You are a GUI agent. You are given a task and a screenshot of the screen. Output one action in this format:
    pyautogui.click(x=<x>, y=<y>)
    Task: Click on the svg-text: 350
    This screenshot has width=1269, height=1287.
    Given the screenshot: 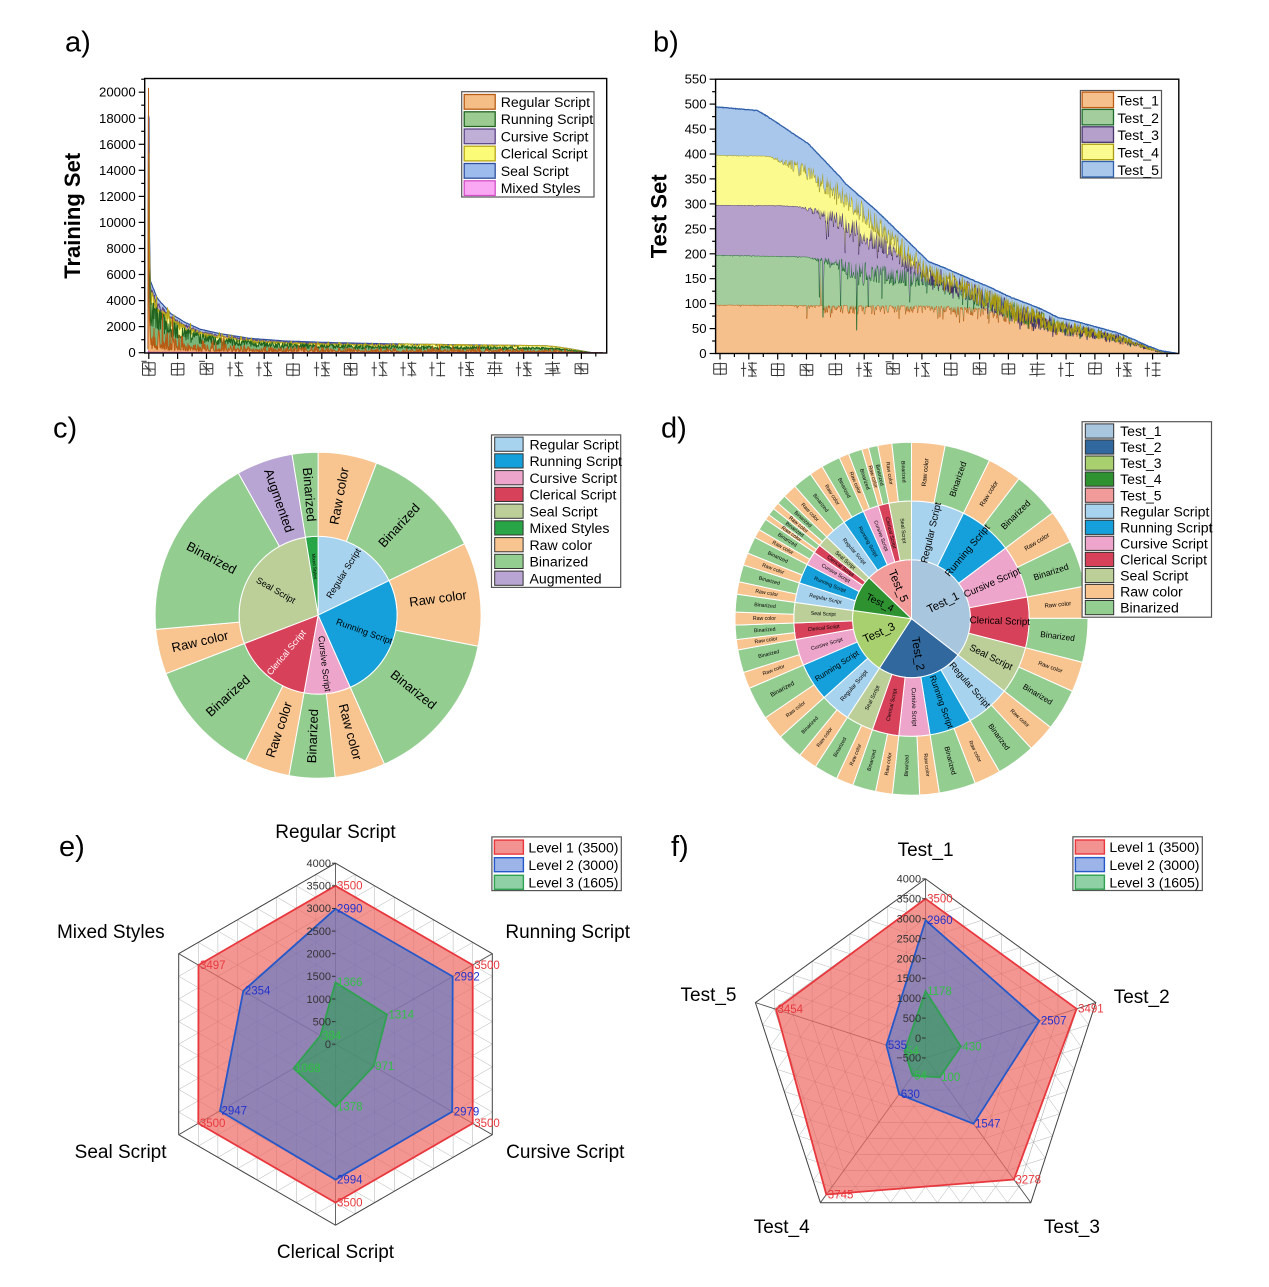 What is the action you would take?
    pyautogui.click(x=696, y=178)
    